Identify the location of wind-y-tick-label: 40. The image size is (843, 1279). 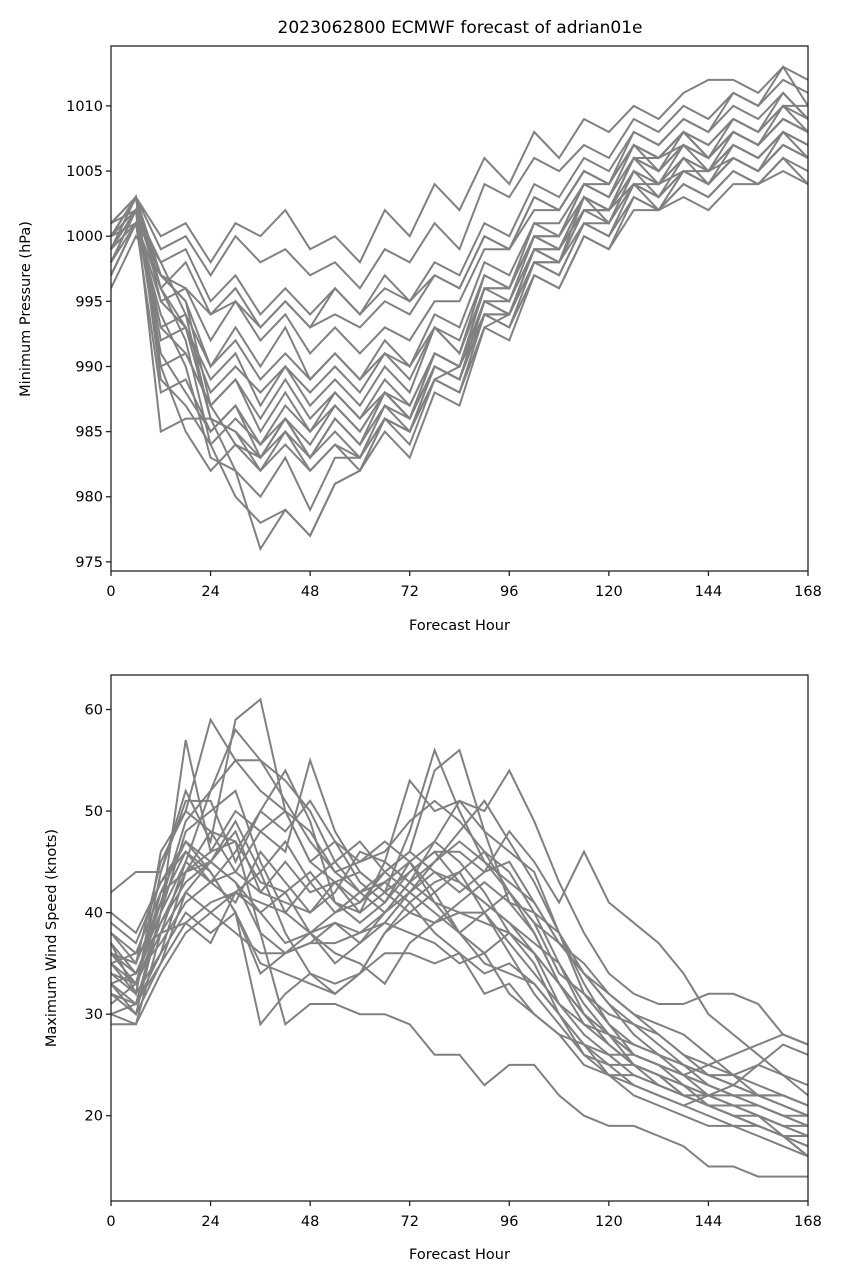
(94, 914).